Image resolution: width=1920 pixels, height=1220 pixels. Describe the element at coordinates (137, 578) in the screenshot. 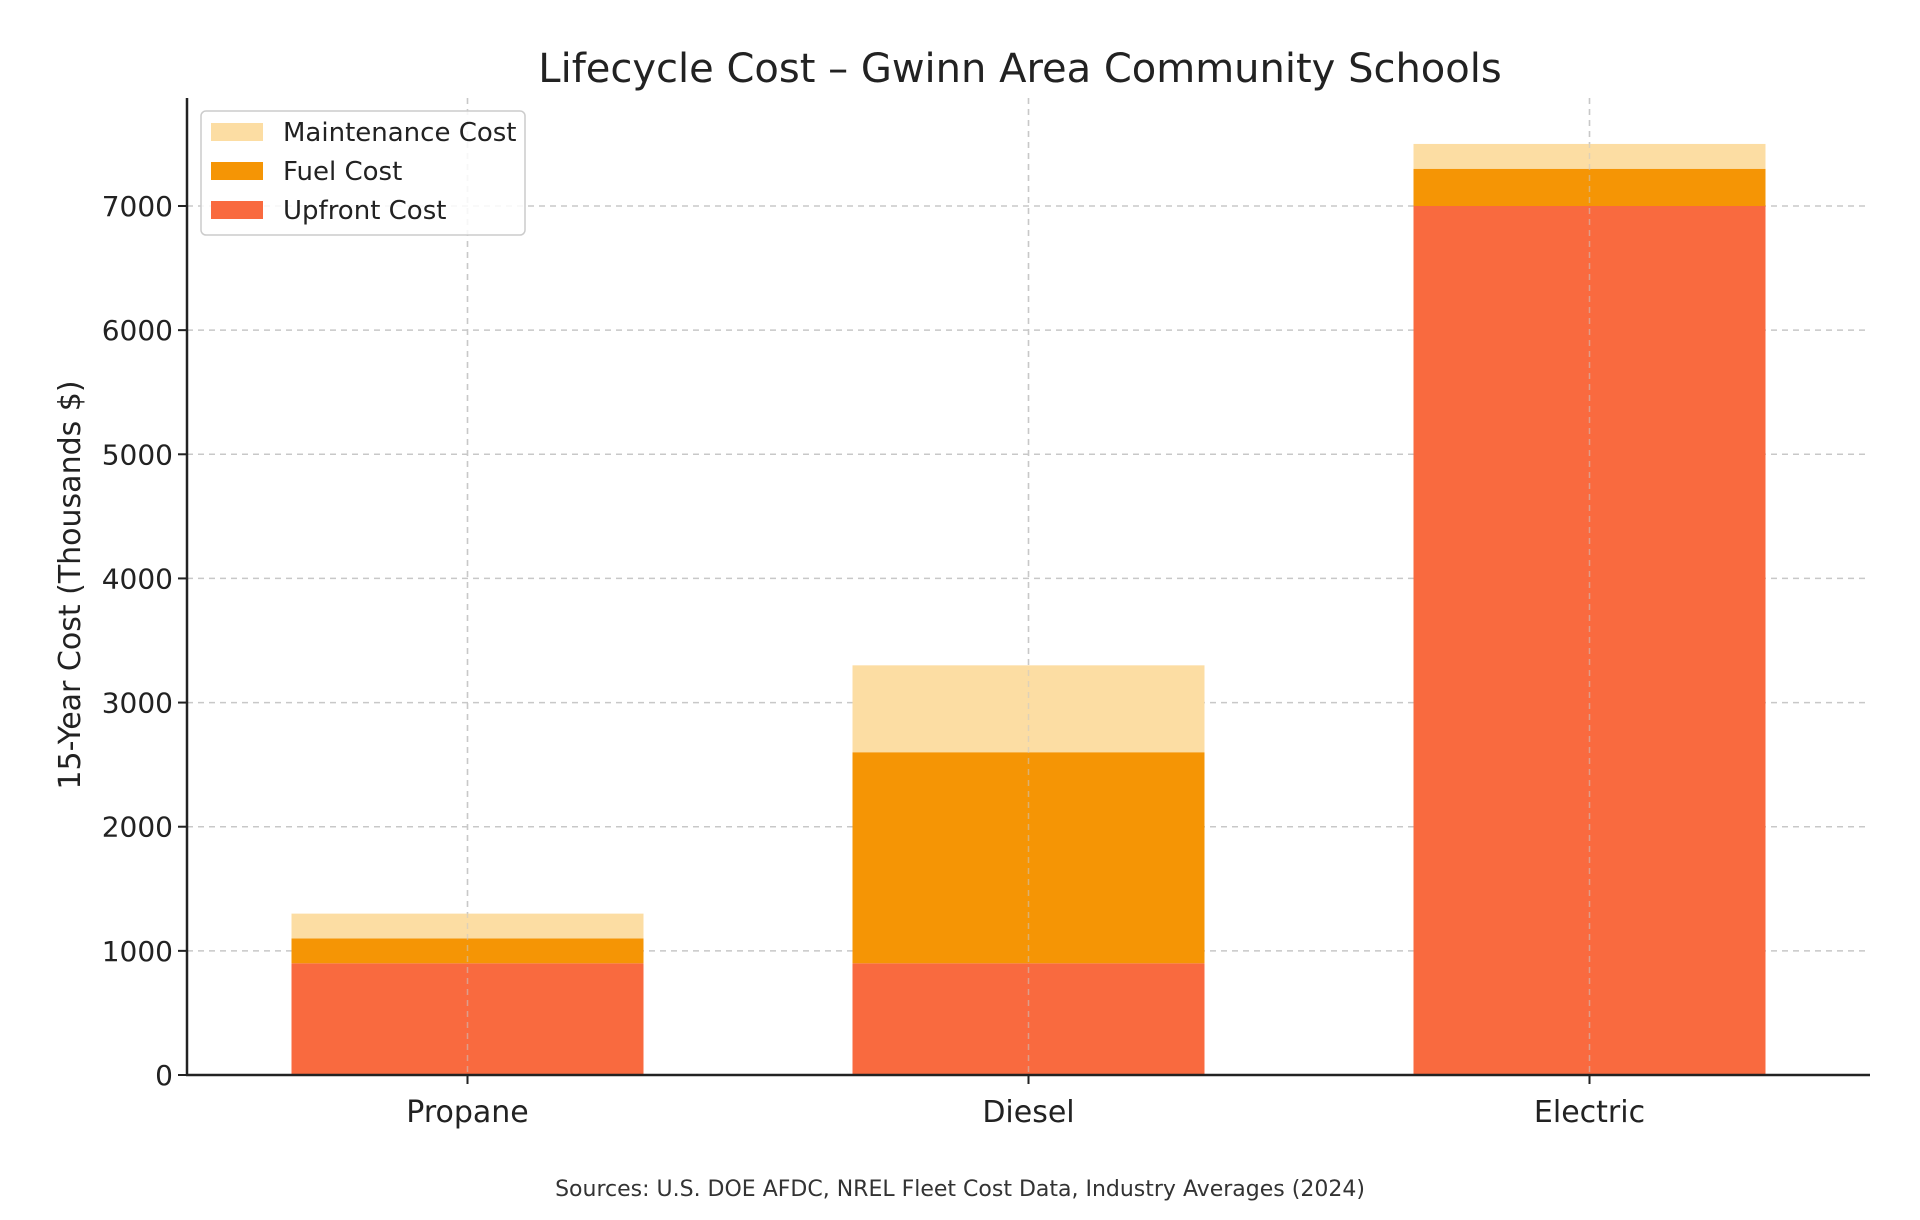

I see `y-tick-label: 4000` at that location.